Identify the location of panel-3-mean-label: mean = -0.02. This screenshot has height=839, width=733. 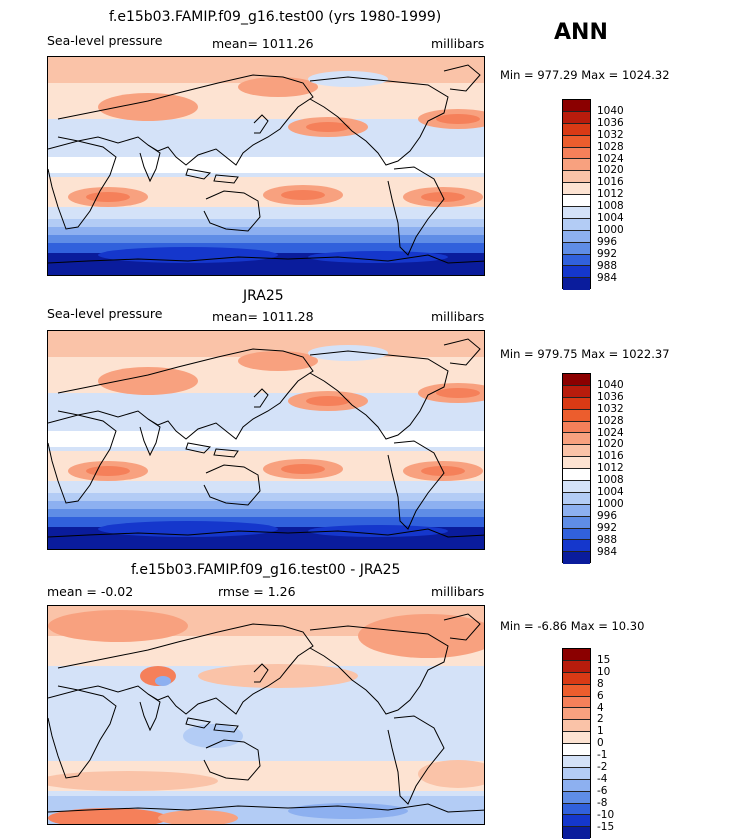
(90, 591).